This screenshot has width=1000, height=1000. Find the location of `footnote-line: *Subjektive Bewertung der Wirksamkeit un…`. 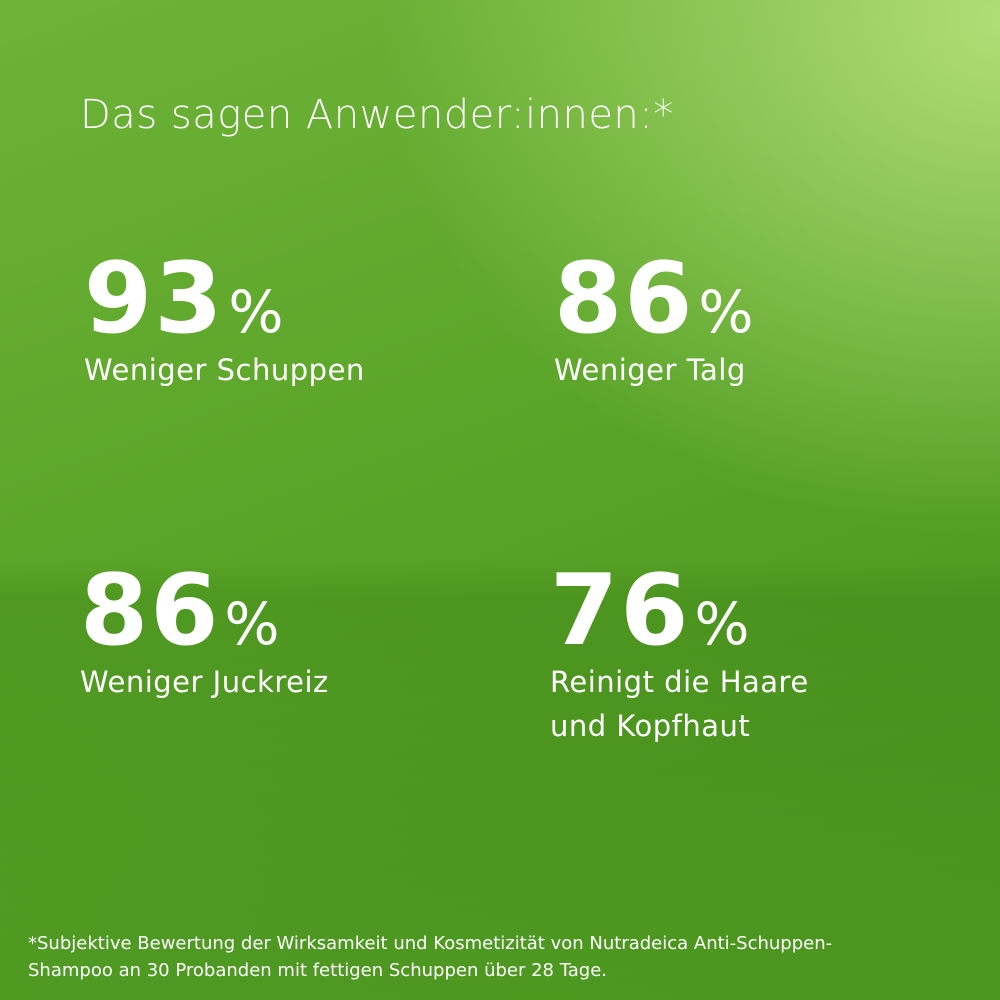

footnote-line: *Subjektive Bewertung der Wirksamkeit un… is located at coordinates (430, 943).